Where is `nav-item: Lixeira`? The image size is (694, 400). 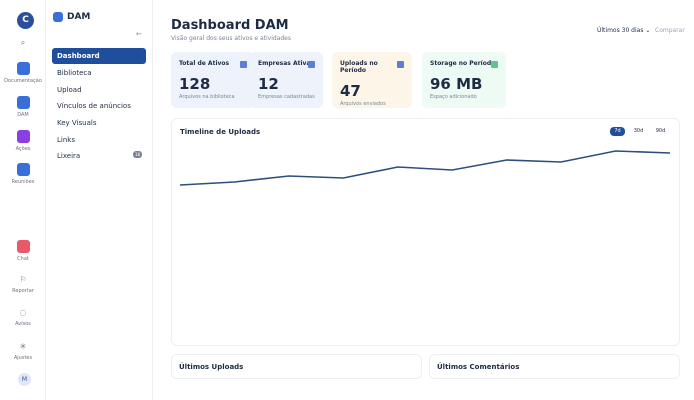 nav-item: Lixeira is located at coordinates (69, 156).